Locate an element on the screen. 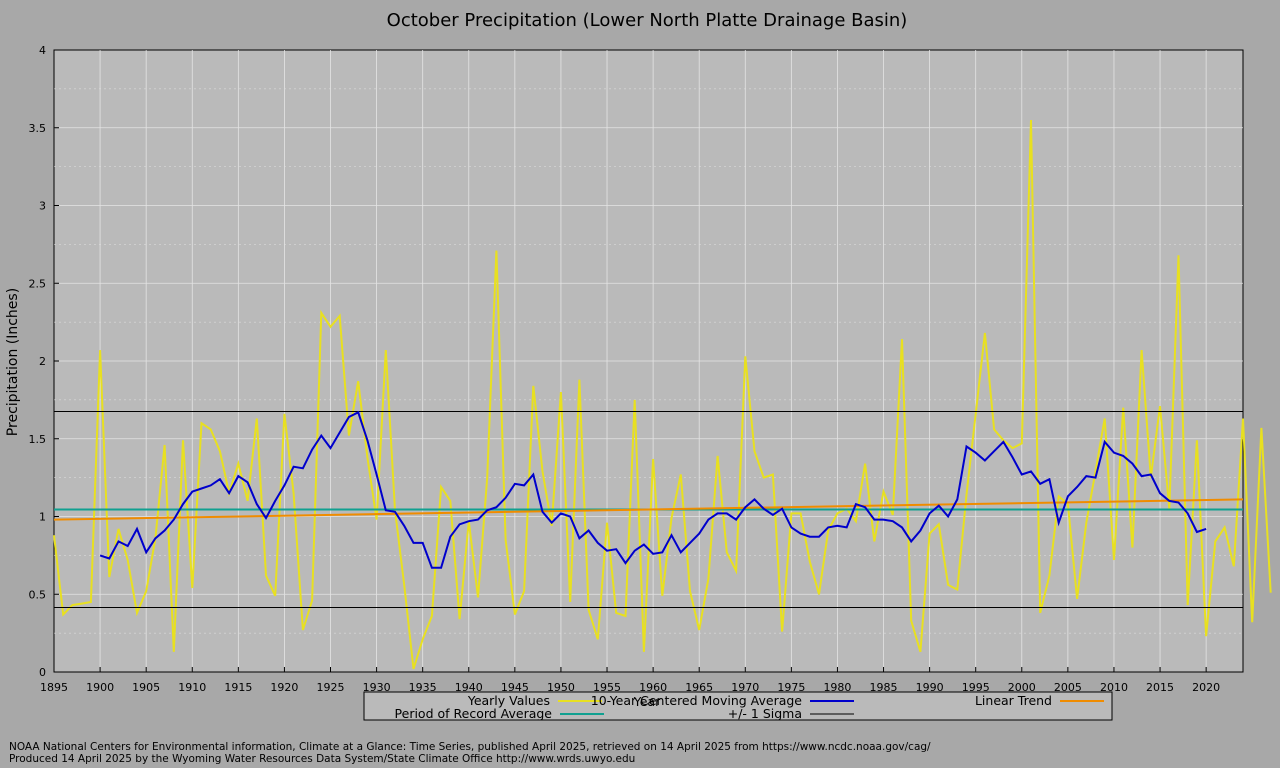 The height and width of the screenshot is (768, 1280). y-axis: 0 0.5 1 1.5 2 2.5 3 3.5 4 is located at coordinates (44, 361).